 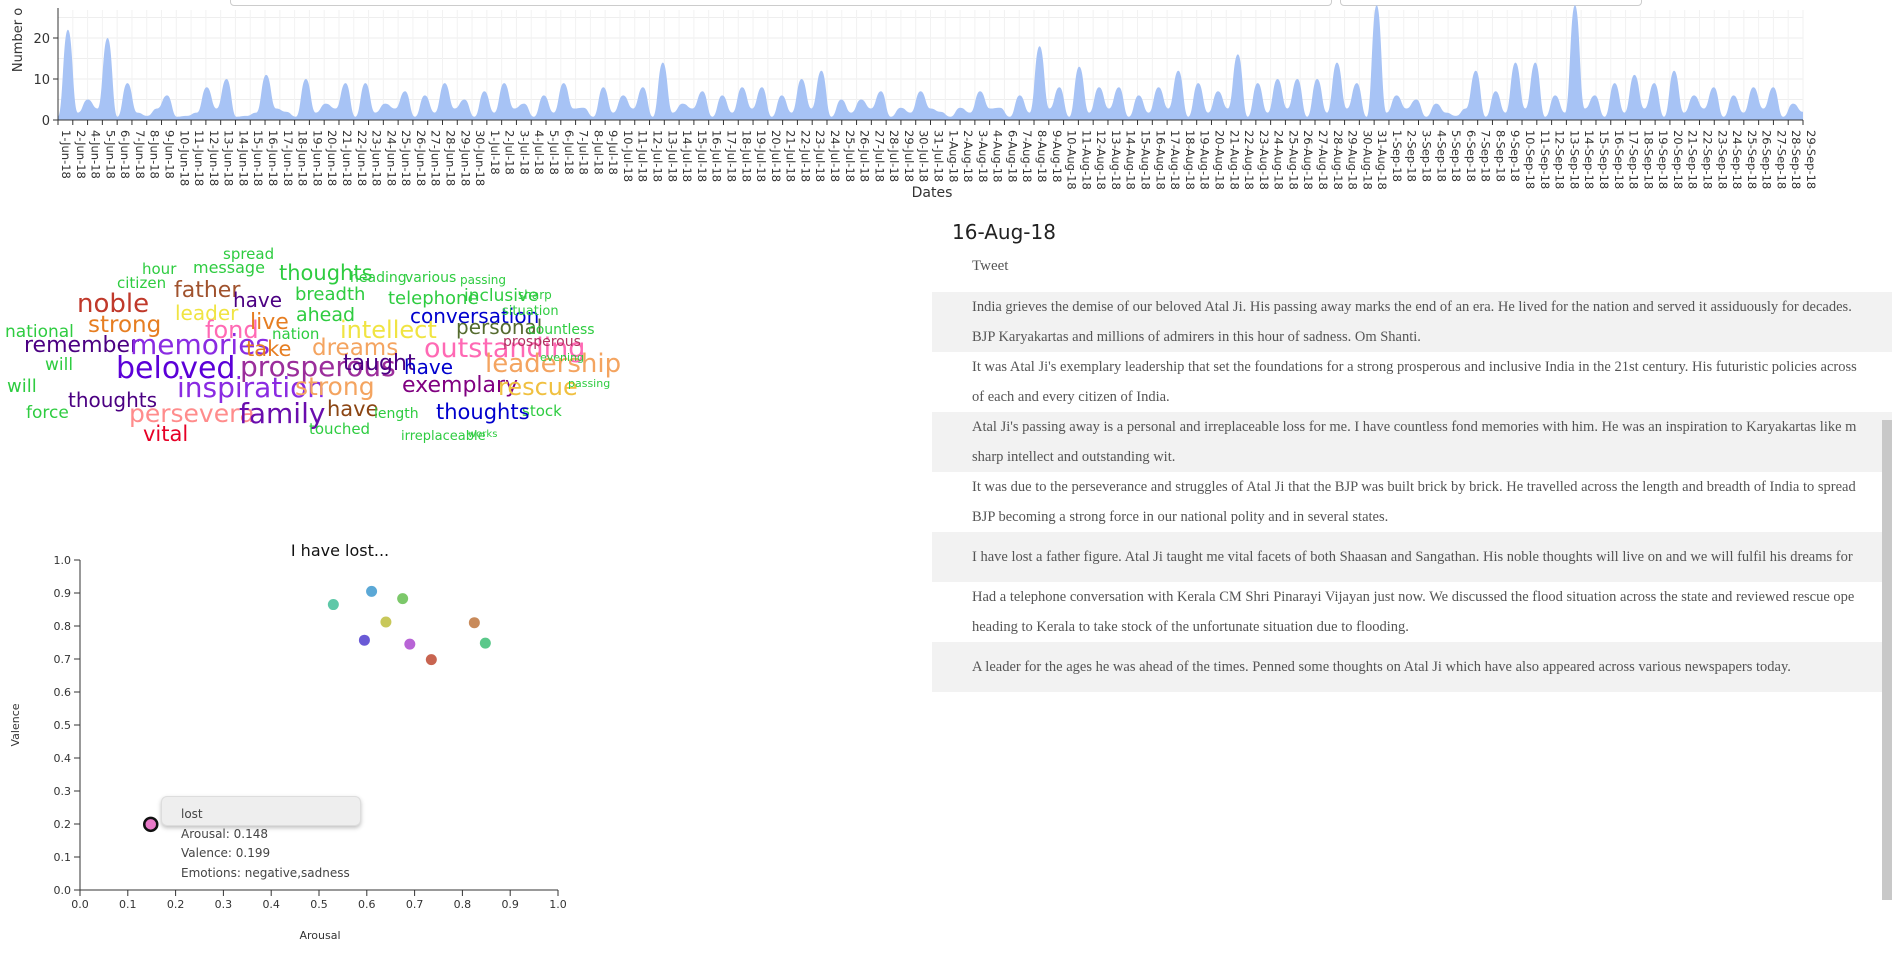 I want to click on word-cloud-word: leadership, so click(x=553, y=364).